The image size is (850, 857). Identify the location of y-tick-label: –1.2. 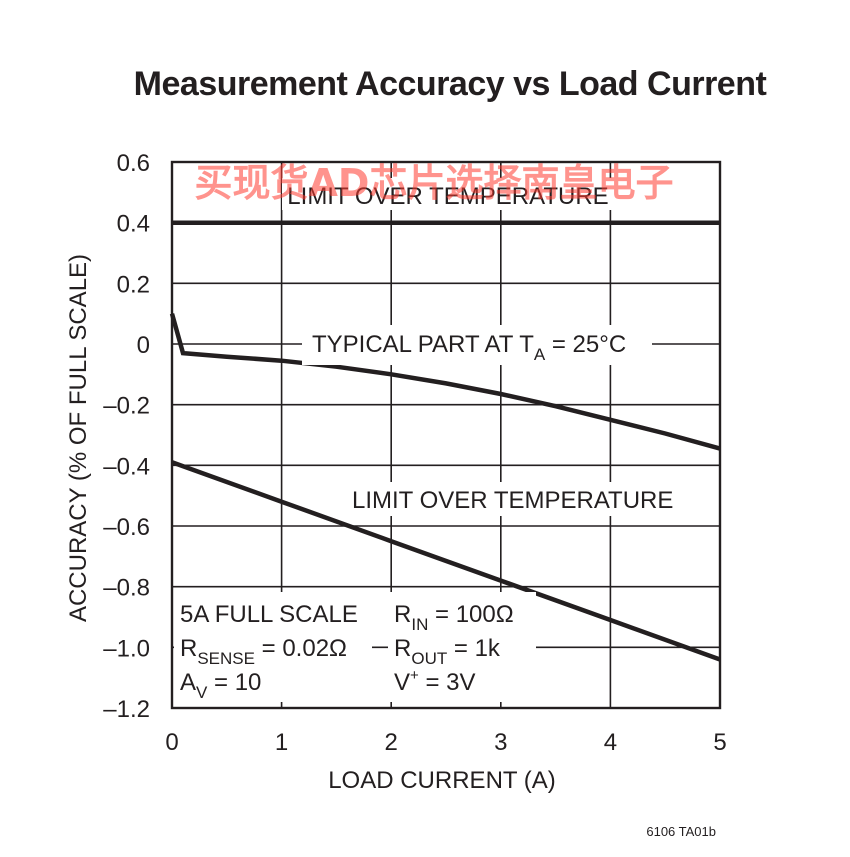
(126, 709).